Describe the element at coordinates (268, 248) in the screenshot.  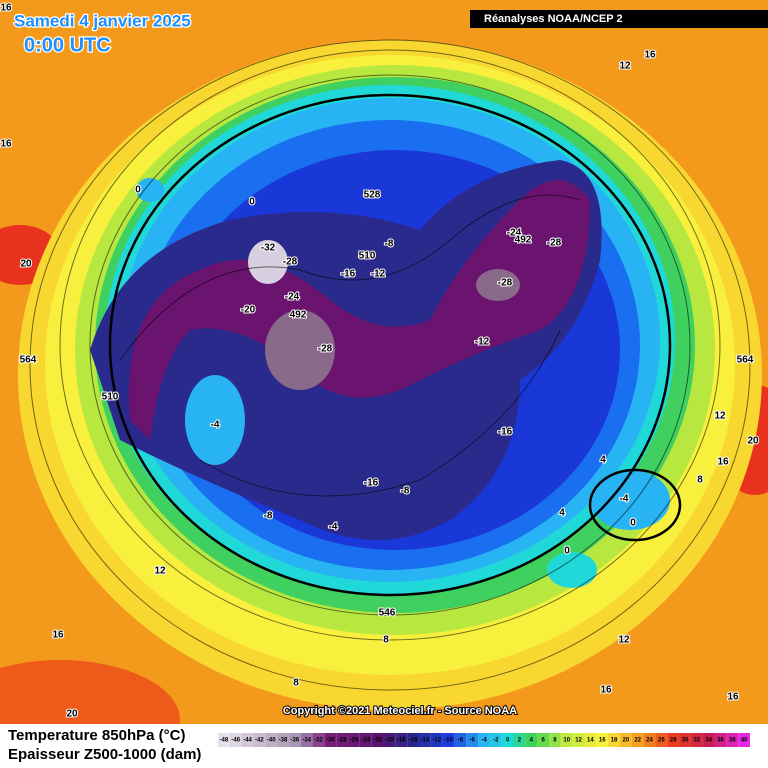
I see `map-label: -32` at that location.